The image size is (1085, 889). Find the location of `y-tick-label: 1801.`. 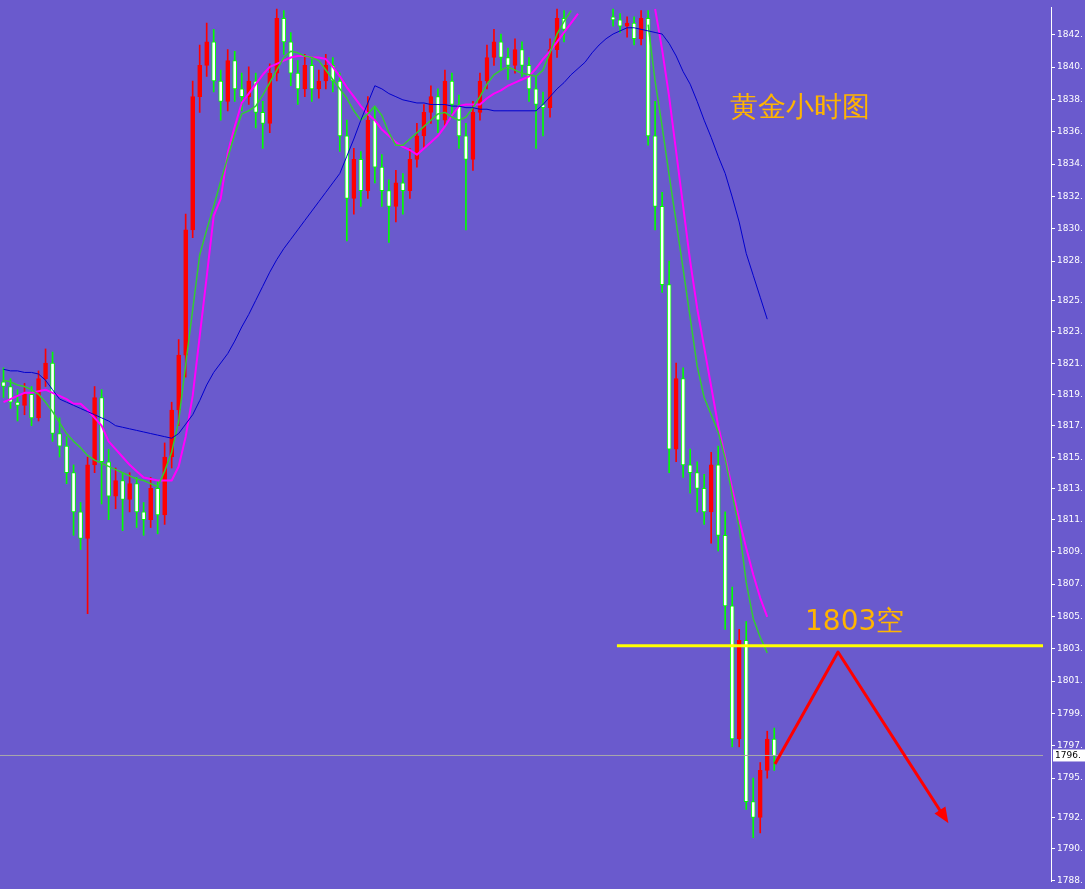

y-tick-label: 1801. is located at coordinates (1070, 680).